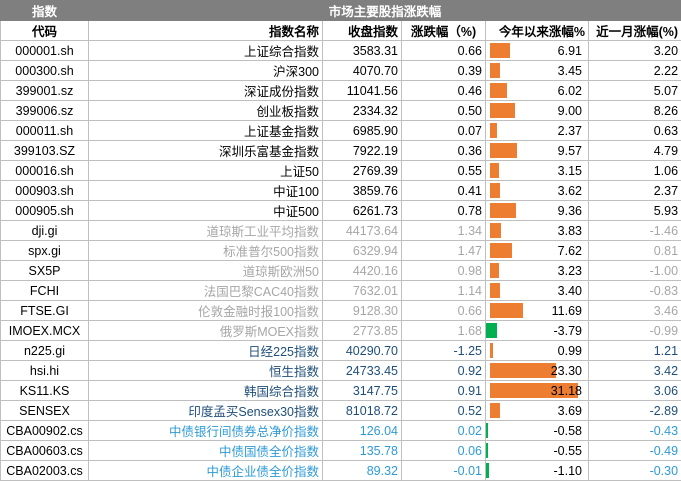 This screenshot has width=681, height=481. I want to click on ytd-label: -3.79, so click(571, 331).